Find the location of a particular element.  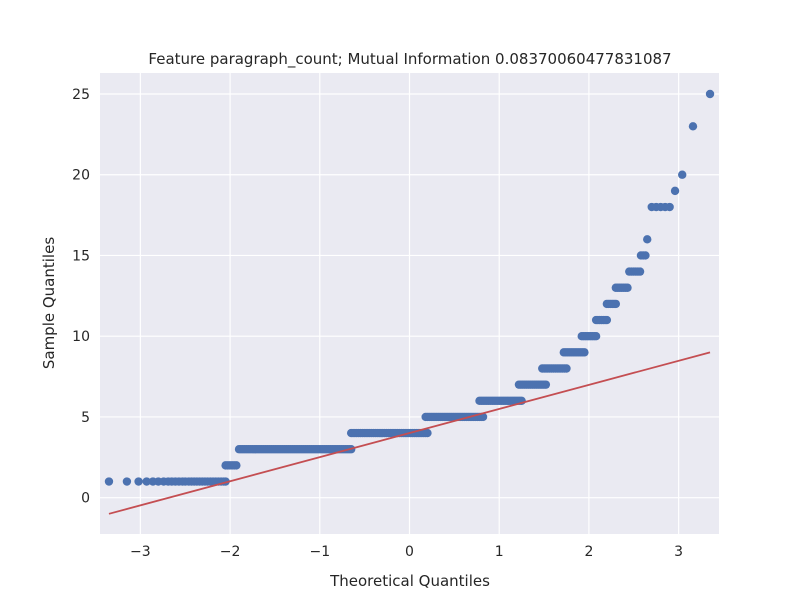

y-tick-labels: 0 5 10 15 20 25 is located at coordinates (81, 297).